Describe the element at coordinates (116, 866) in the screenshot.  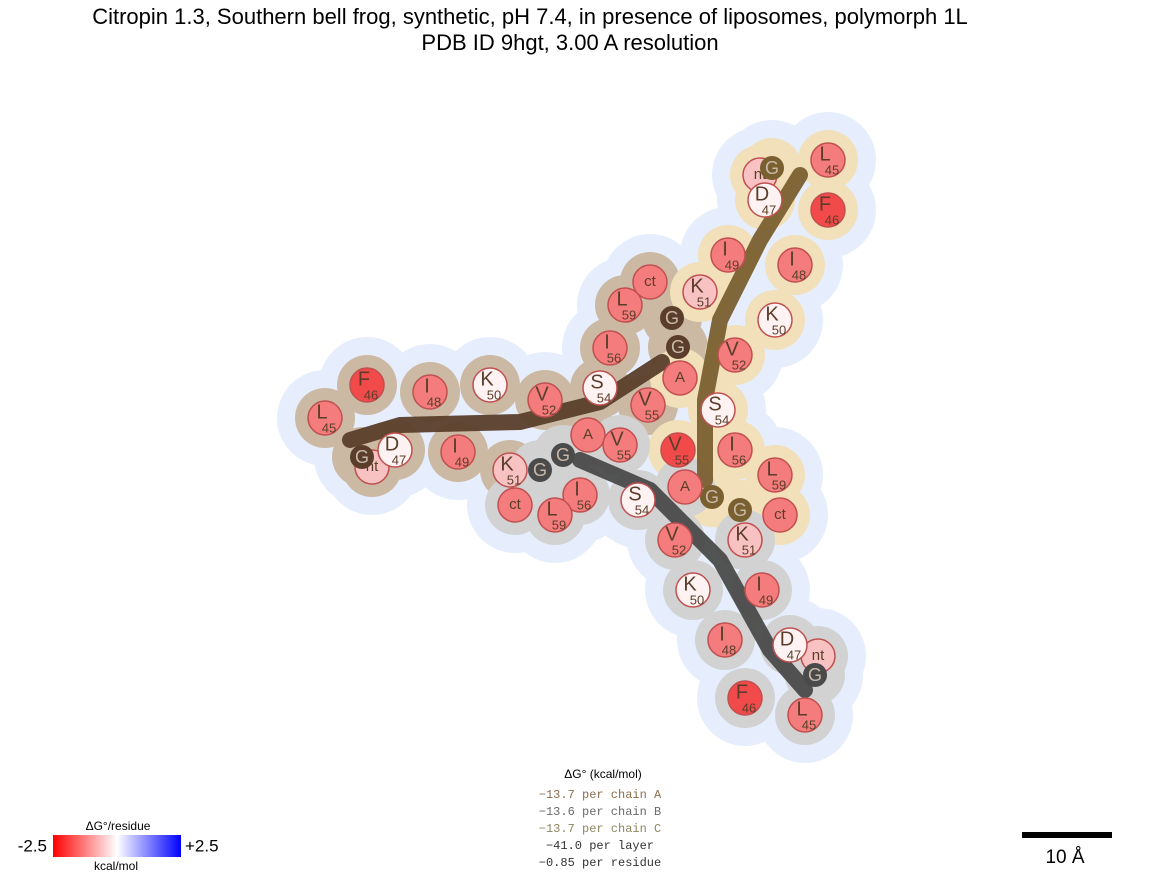
I see `colorbar-unit: kcal/mol` at that location.